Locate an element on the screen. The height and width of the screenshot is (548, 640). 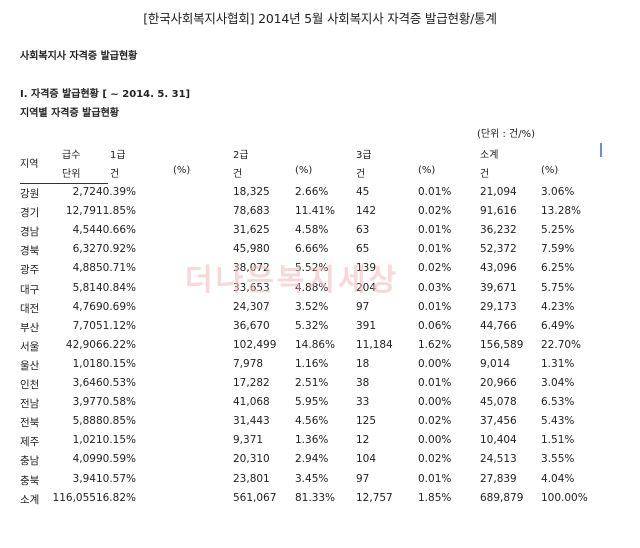
total-count-cell: 37,456 is located at coordinates (498, 421).